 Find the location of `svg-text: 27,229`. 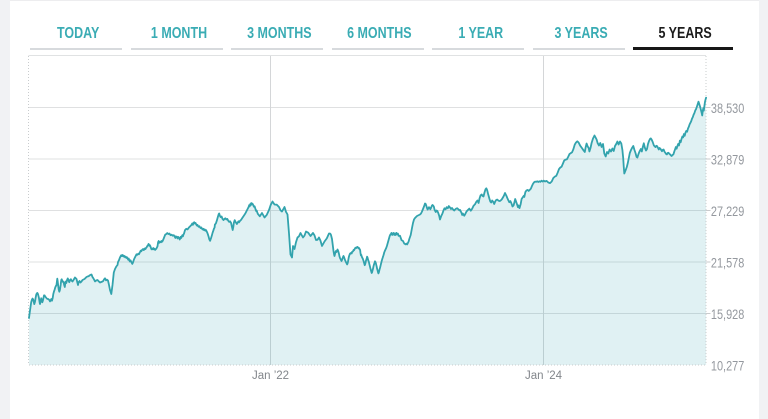

svg-text: 27,229 is located at coordinates (727, 212).